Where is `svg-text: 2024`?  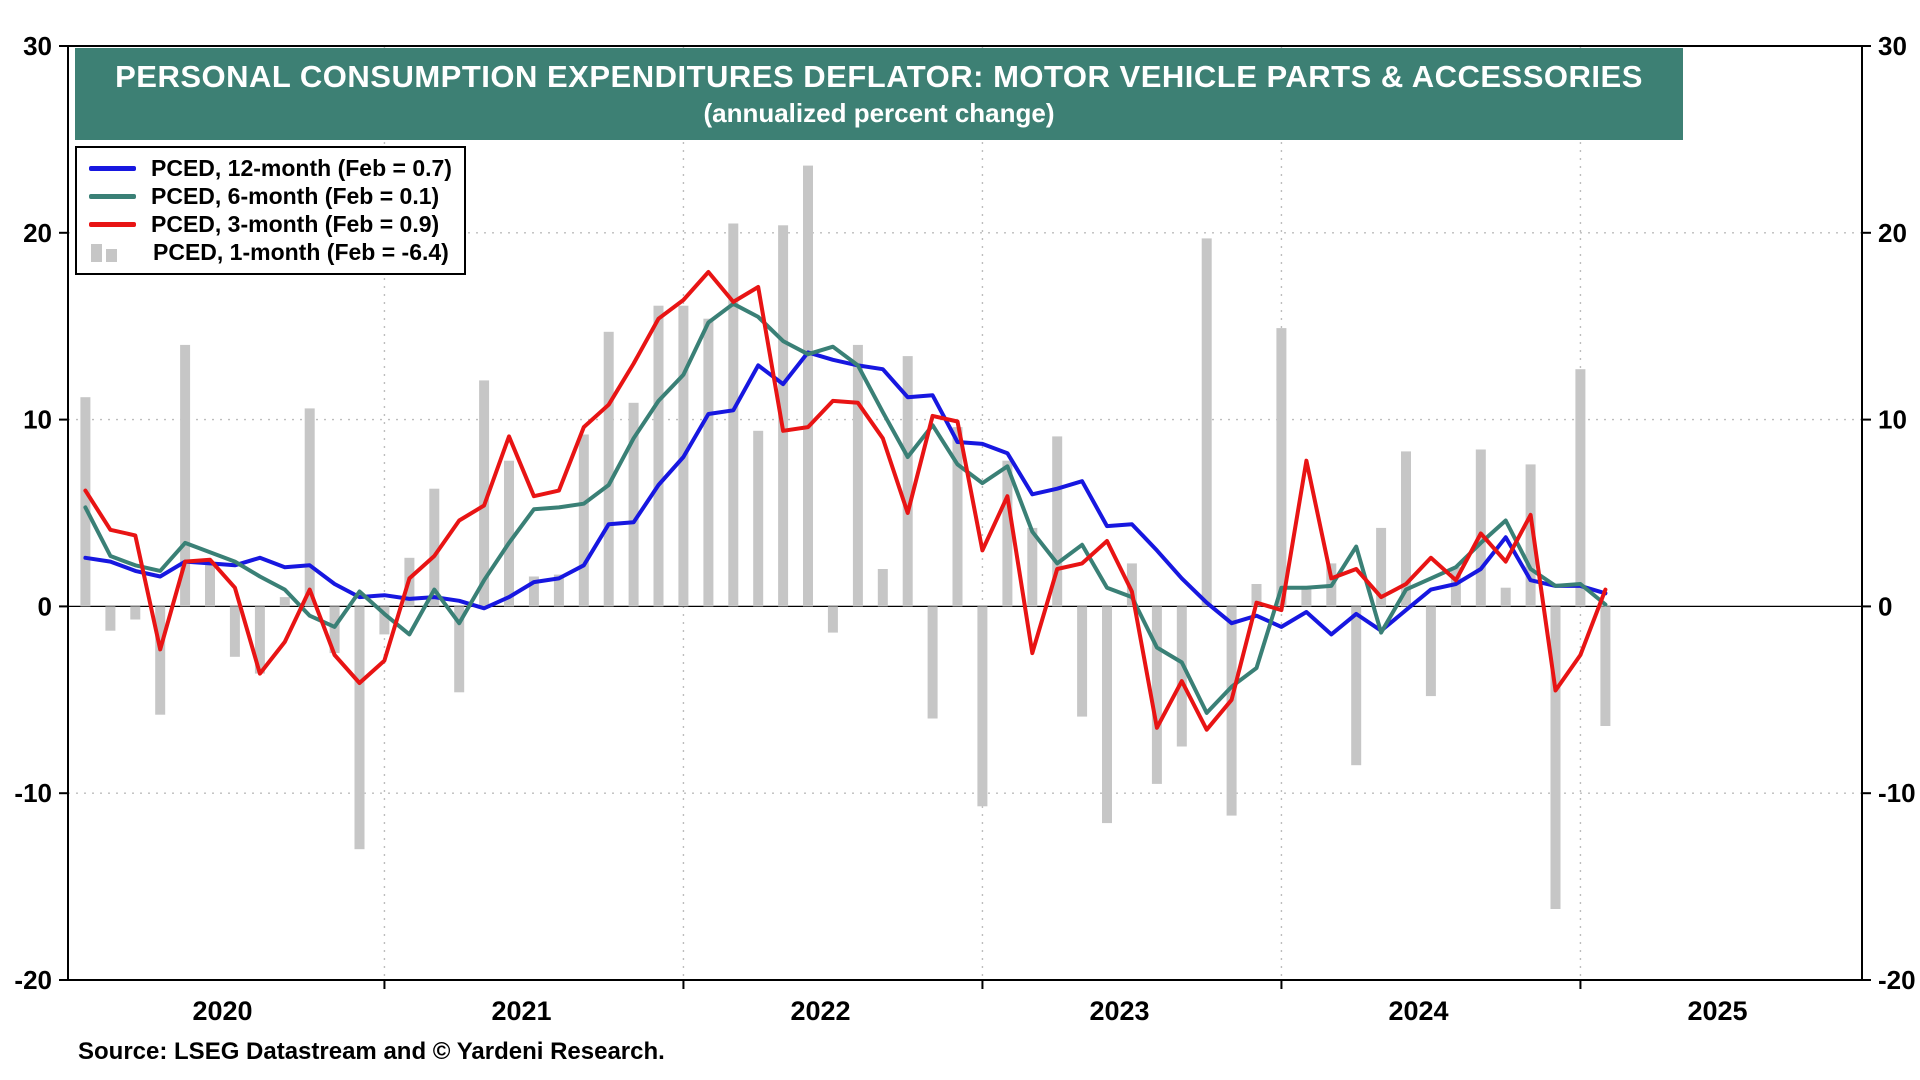 svg-text: 2024 is located at coordinates (1418, 1011).